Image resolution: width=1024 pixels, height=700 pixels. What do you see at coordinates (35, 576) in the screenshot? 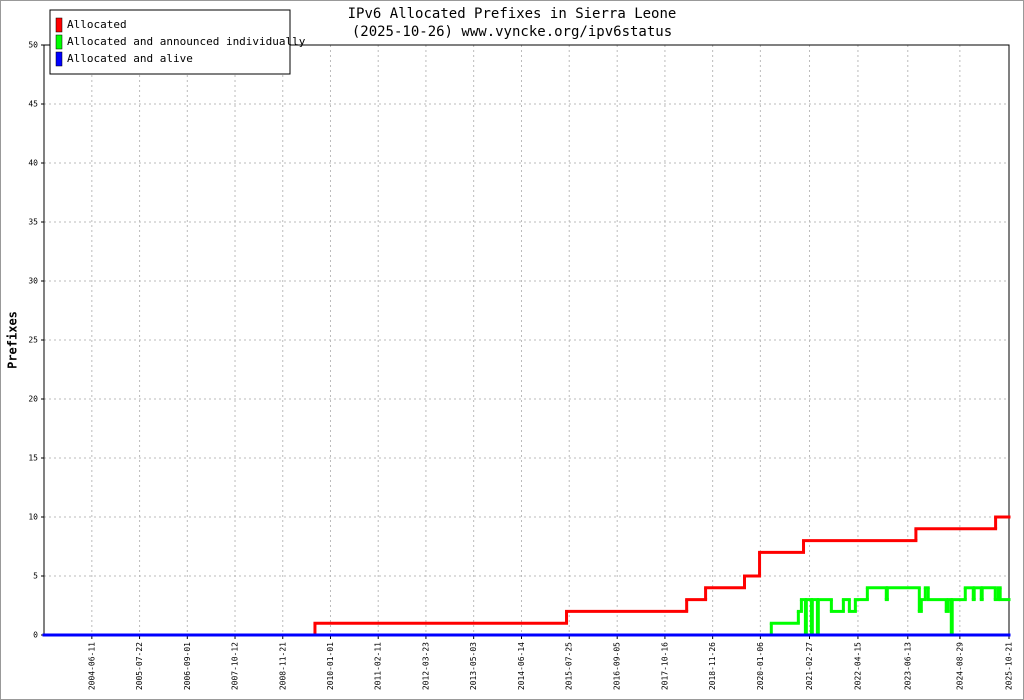
I see `y-tick-label: 5` at bounding box center [35, 576].